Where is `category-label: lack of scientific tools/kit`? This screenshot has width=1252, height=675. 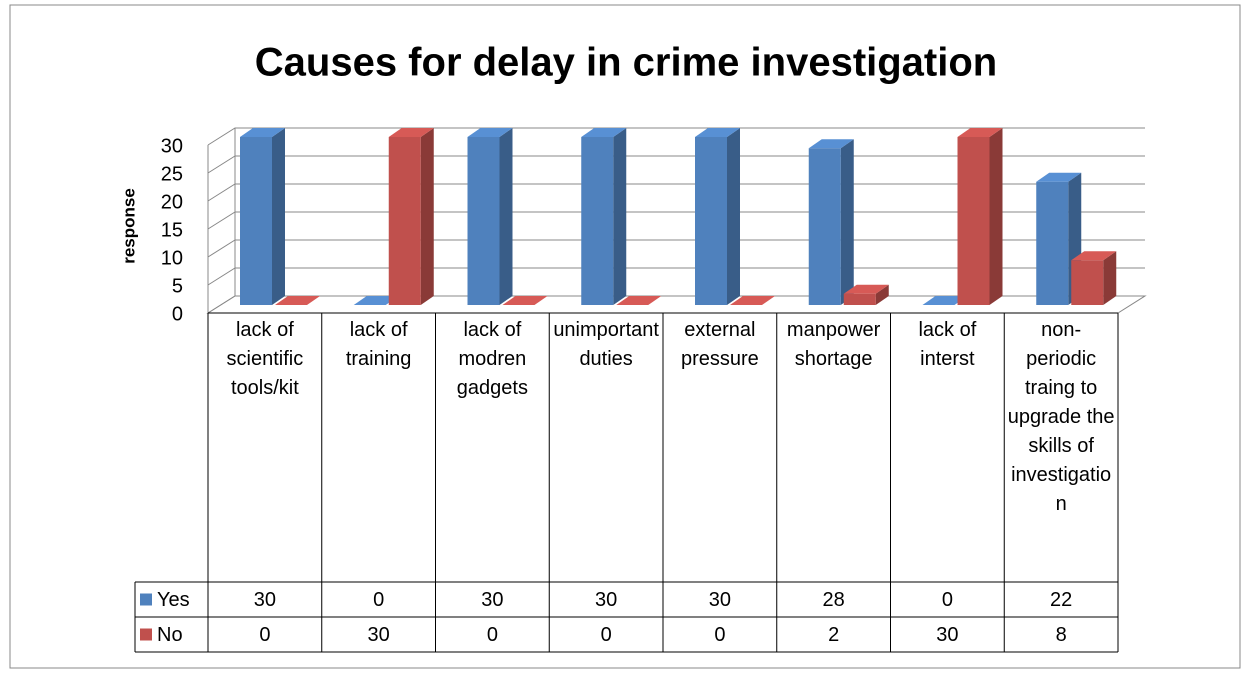 category-label: lack of scientific tools/kit is located at coordinates (265, 359).